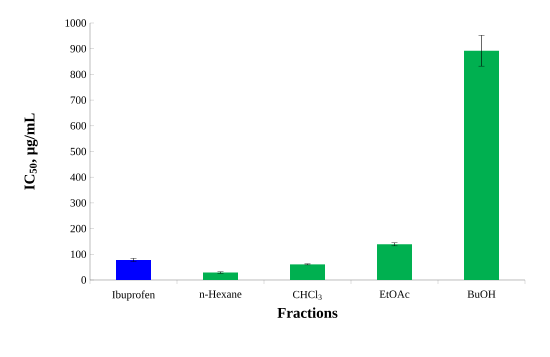 This screenshot has width=550, height=357. What do you see at coordinates (78, 74) in the screenshot?
I see `y-tick-label: 800` at bounding box center [78, 74].